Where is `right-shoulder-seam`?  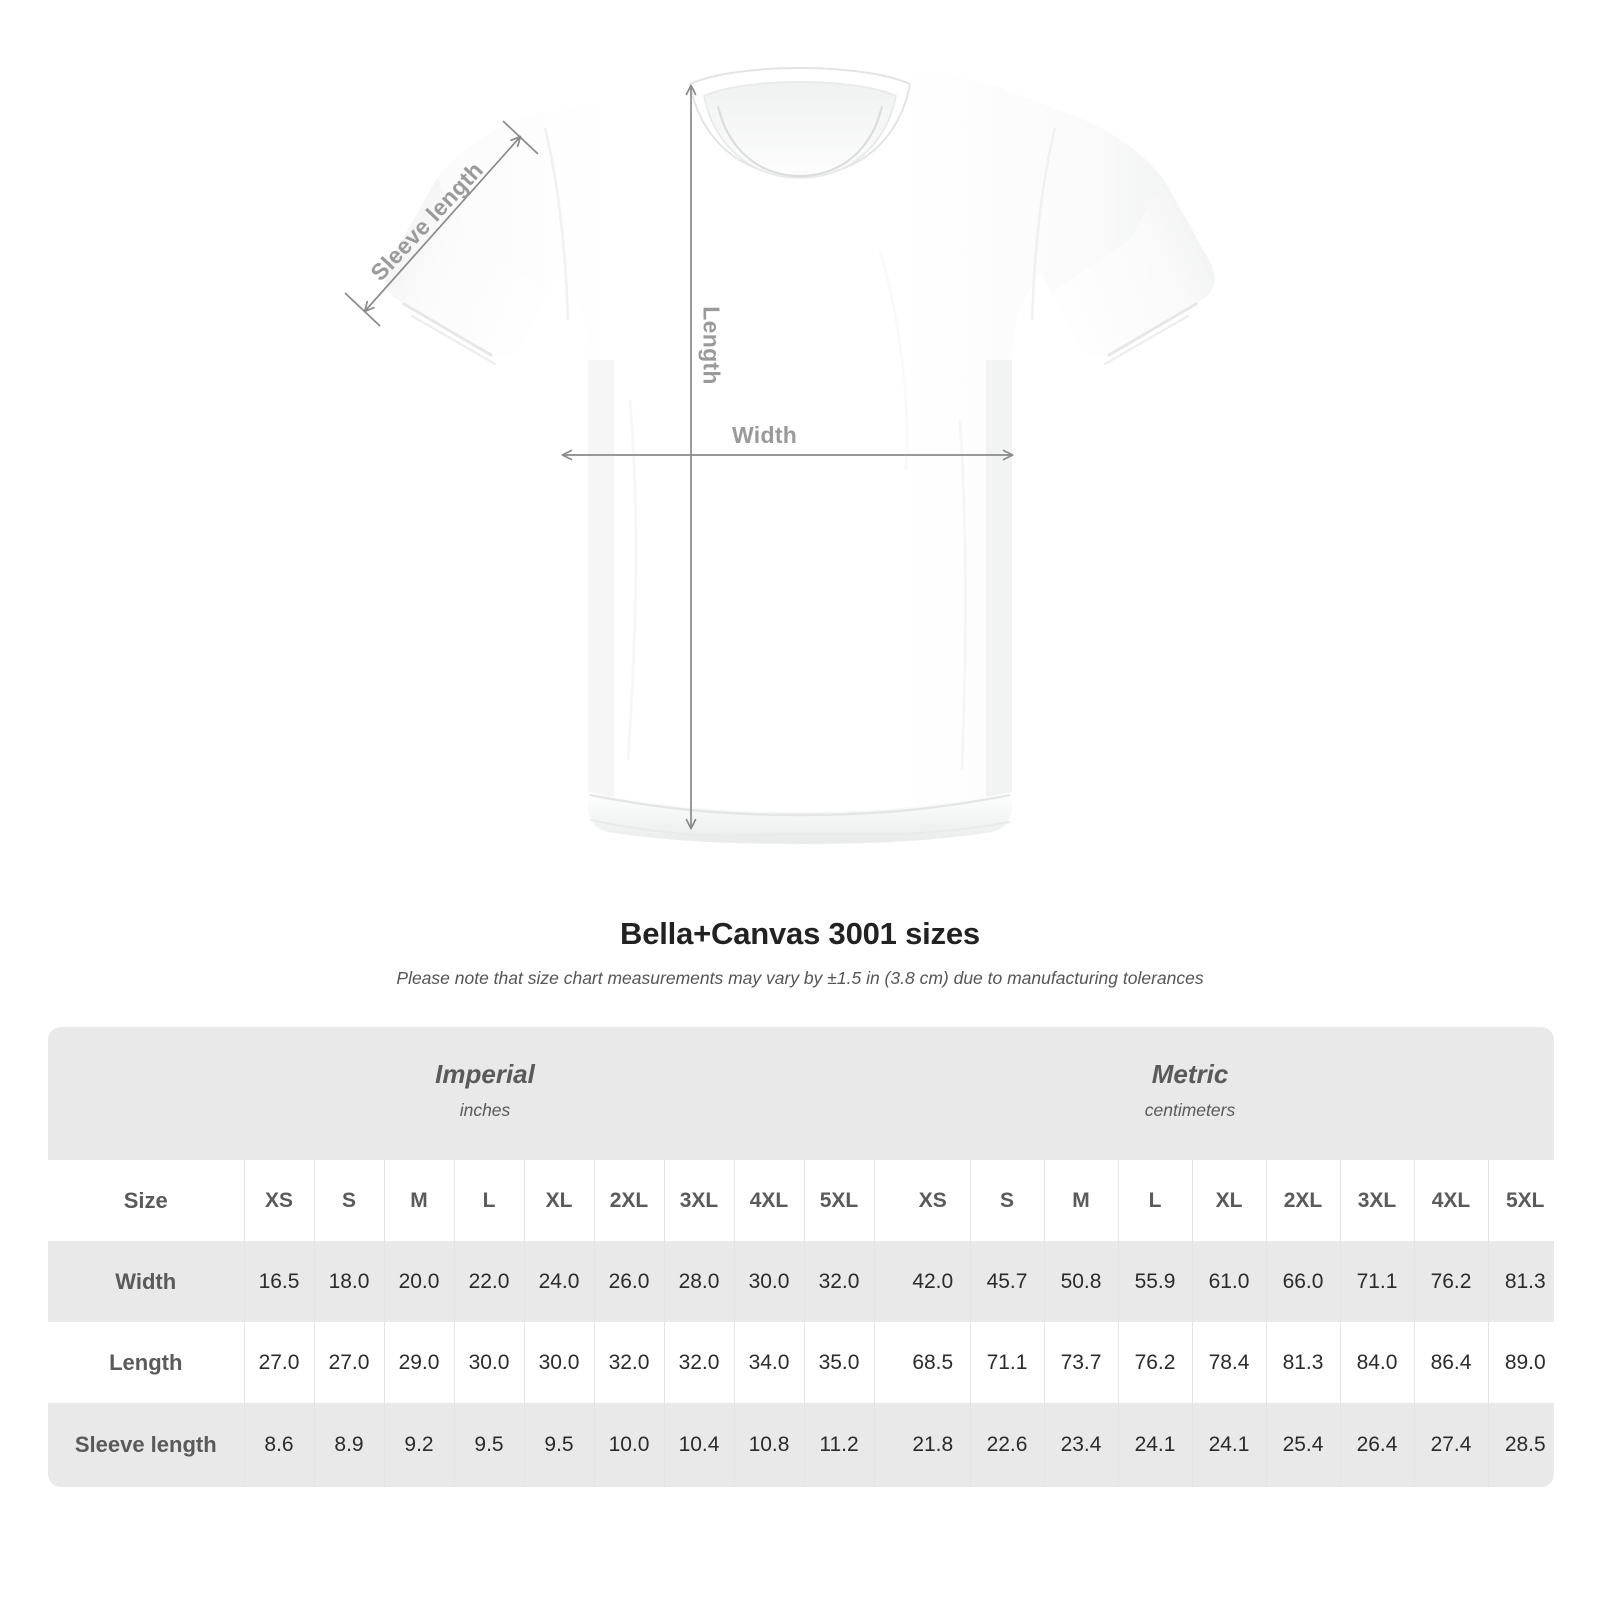
right-shoulder-seam is located at coordinates (1043, 224).